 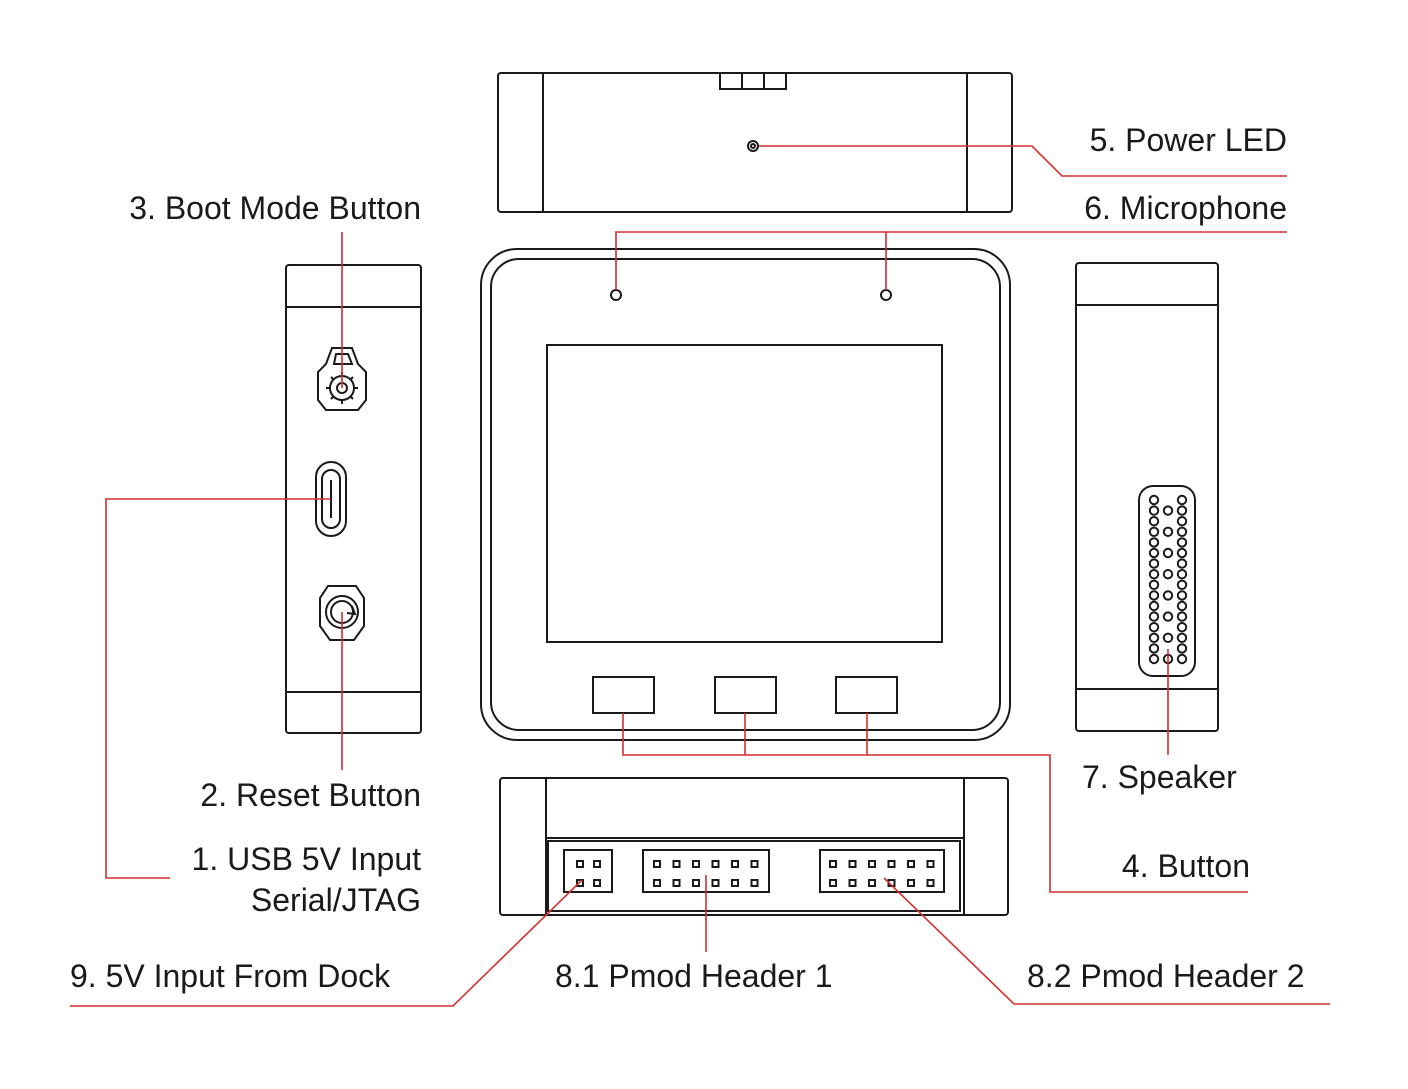 I want to click on display-screen, so click(x=744, y=493).